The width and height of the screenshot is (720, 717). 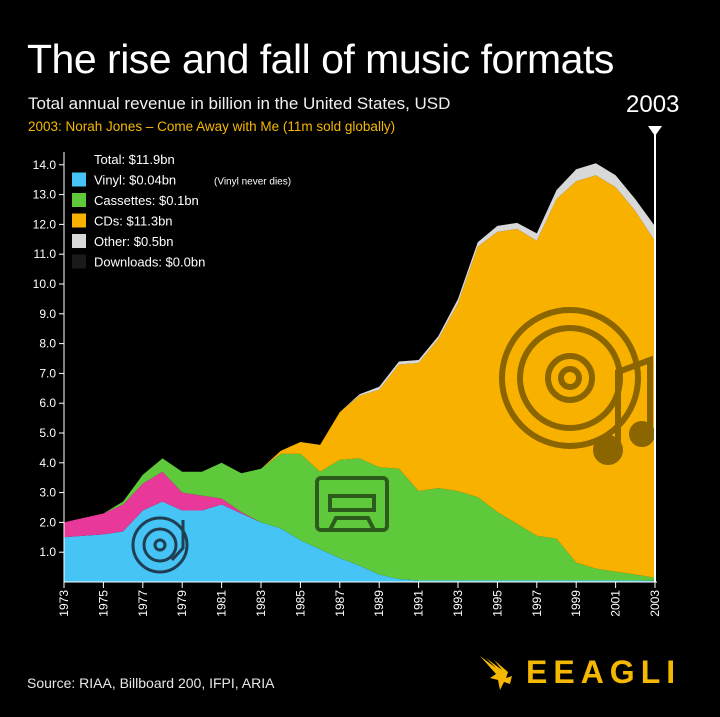 I want to click on legend-label-total: Total: $11.9bn, so click(x=134, y=159).